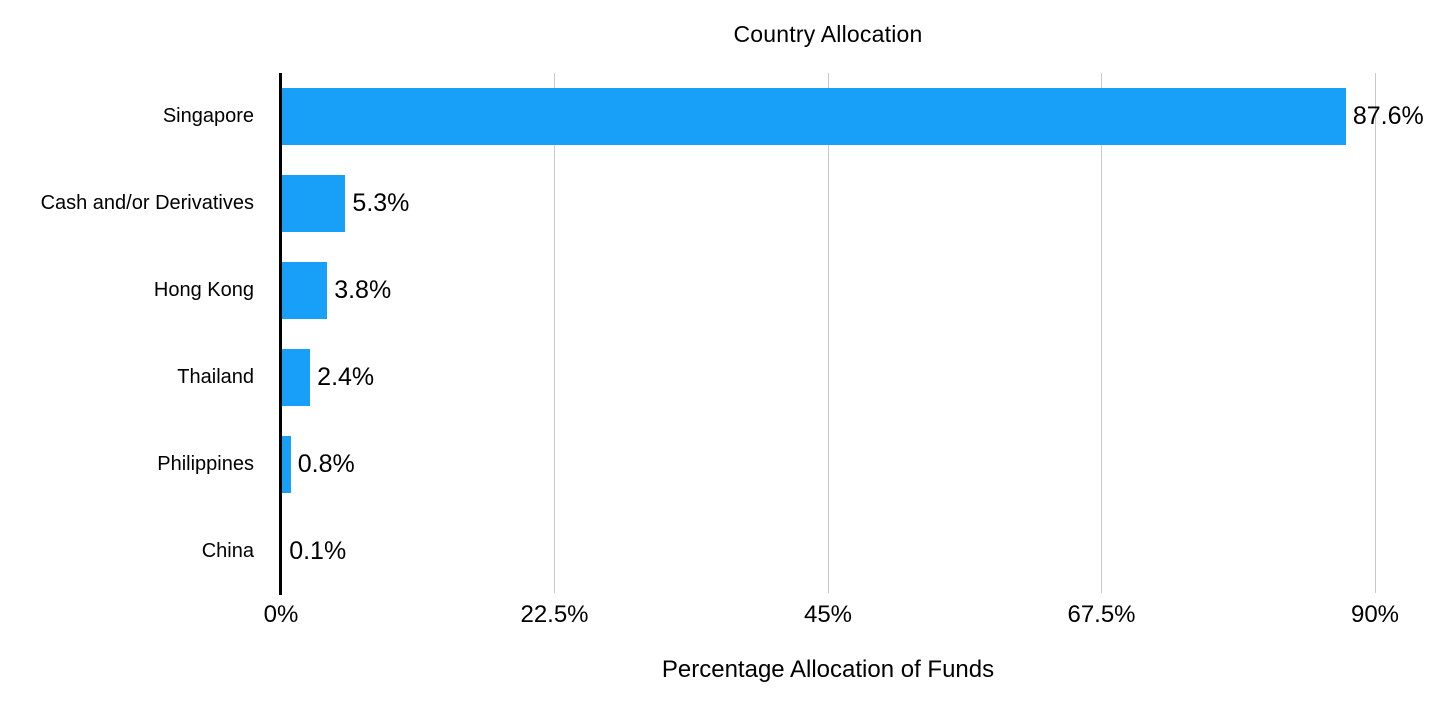 This screenshot has height=714, width=1456. I want to click on x-tick-label: 22.5%, so click(554, 614).